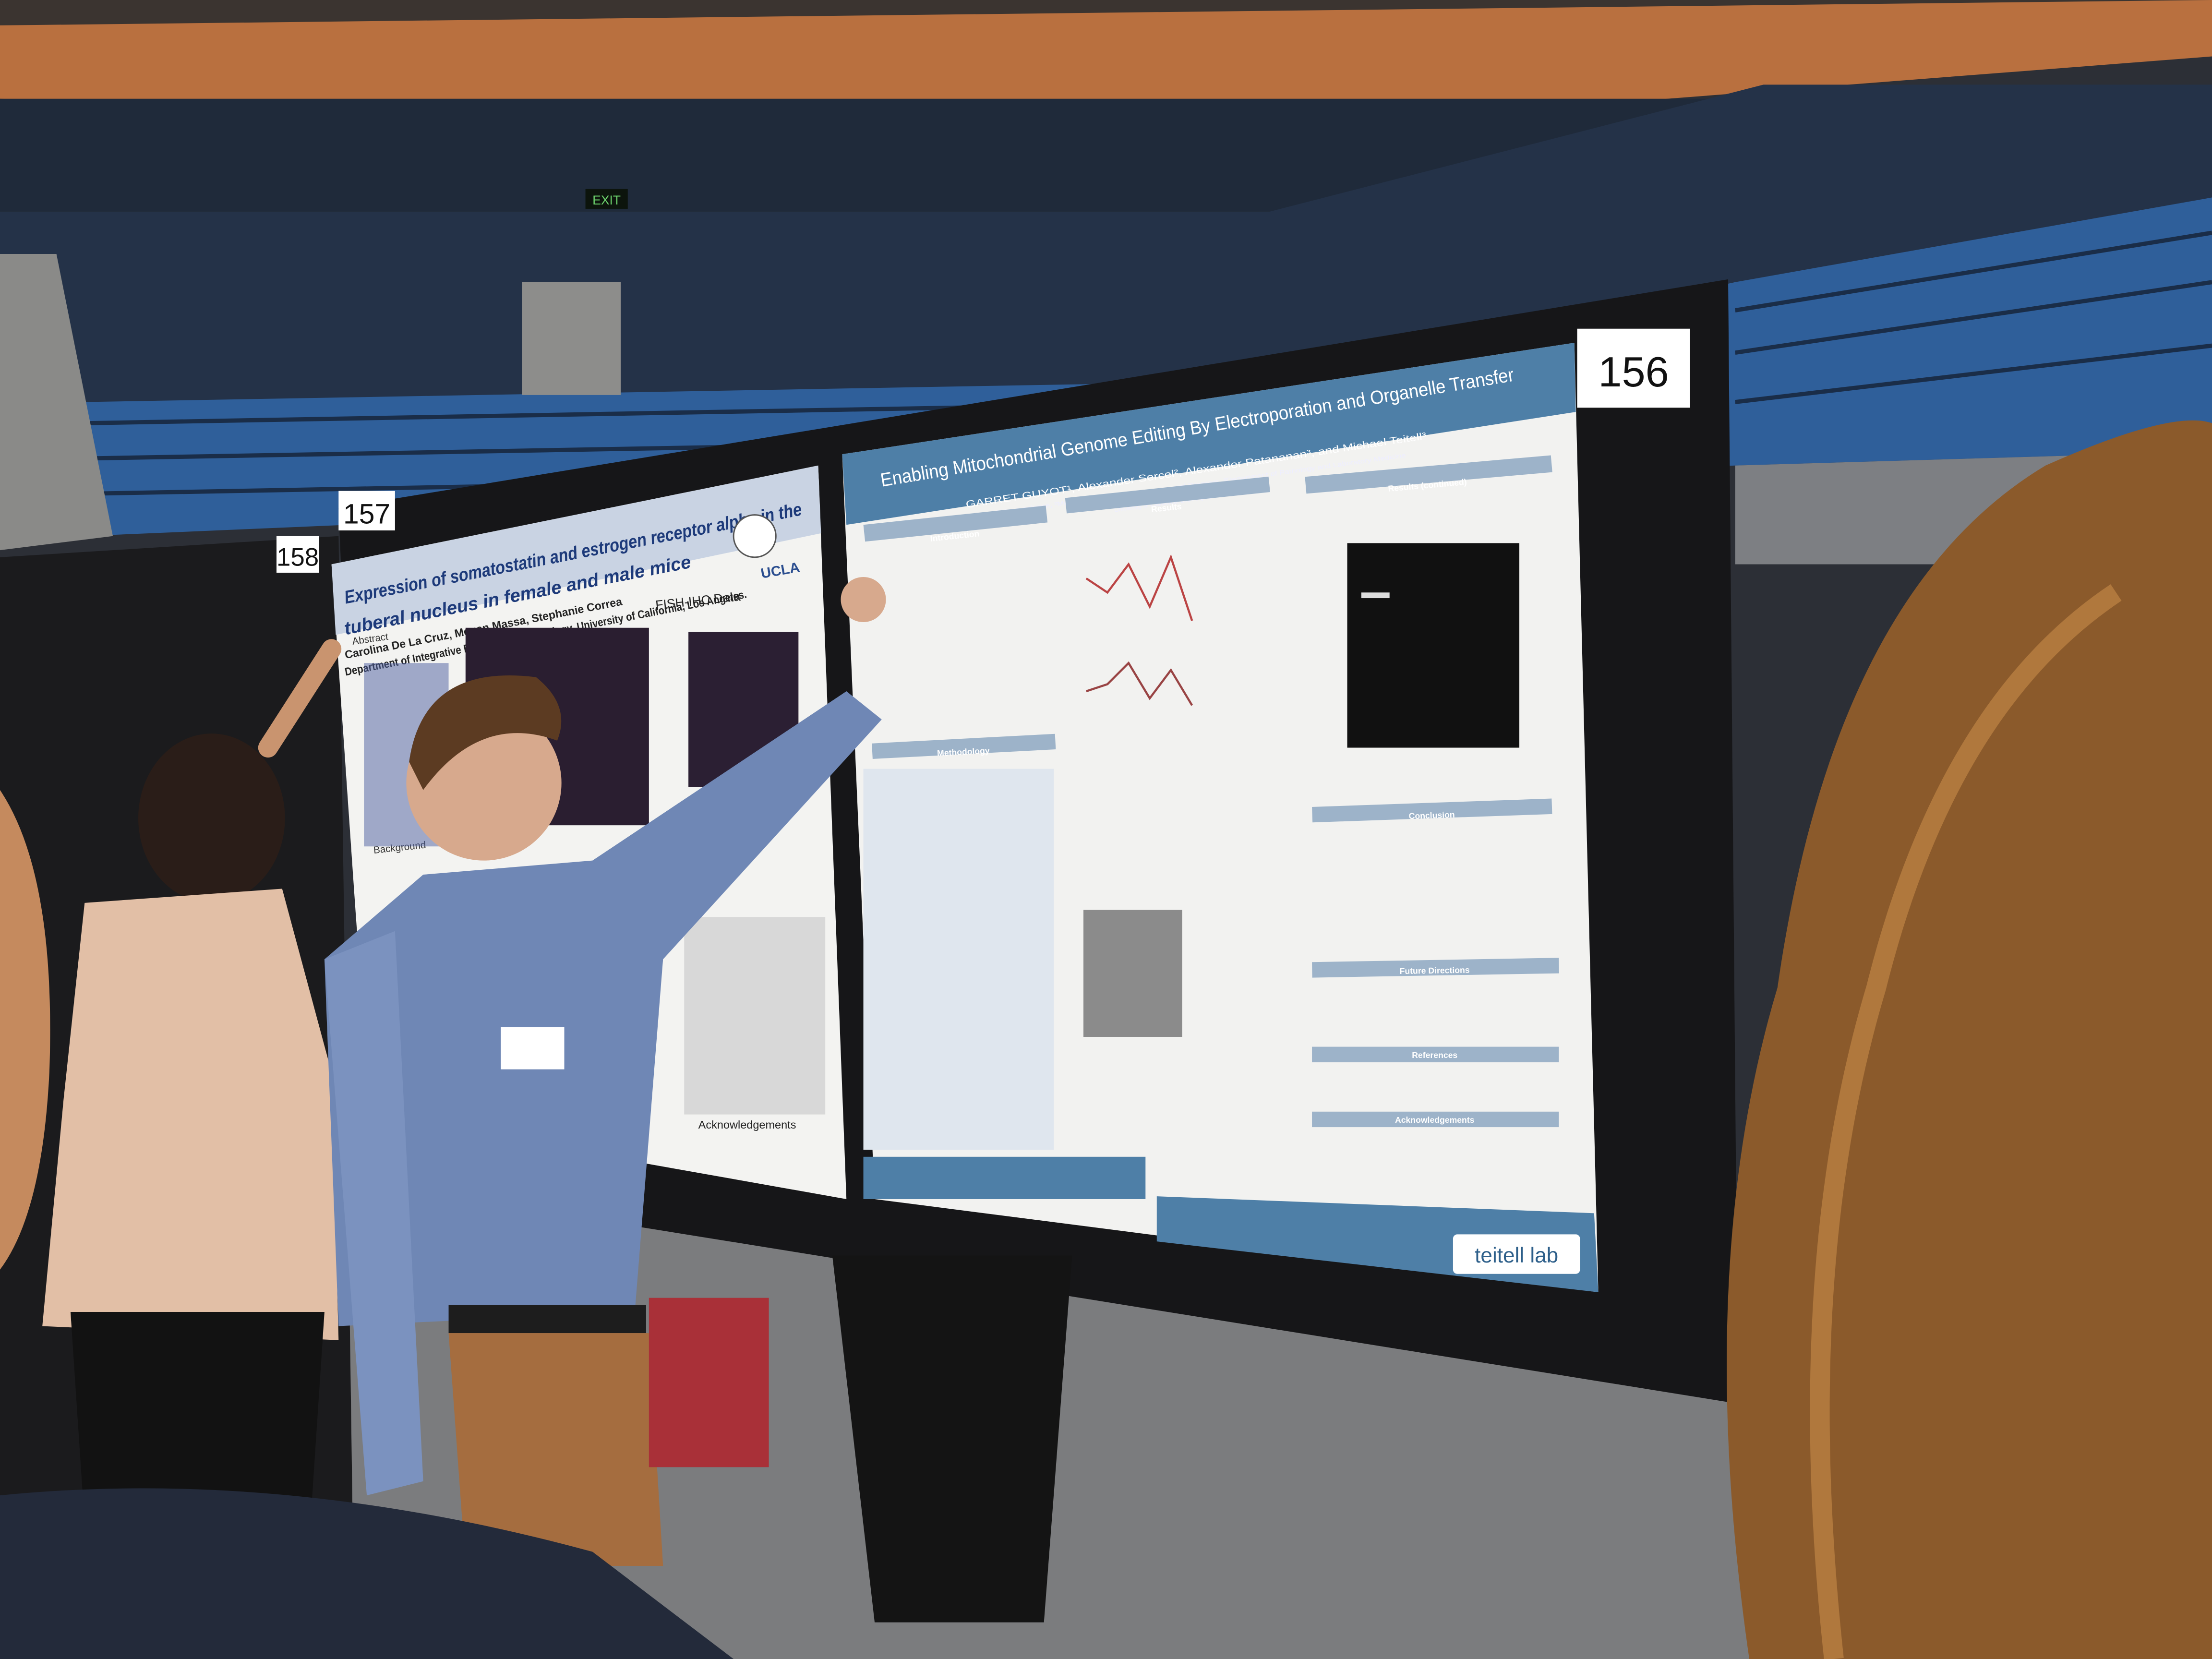 This screenshot has height=1659, width=2212. Describe the element at coordinates (1211, 791) in the screenshot. I see `section-bars` at that location.